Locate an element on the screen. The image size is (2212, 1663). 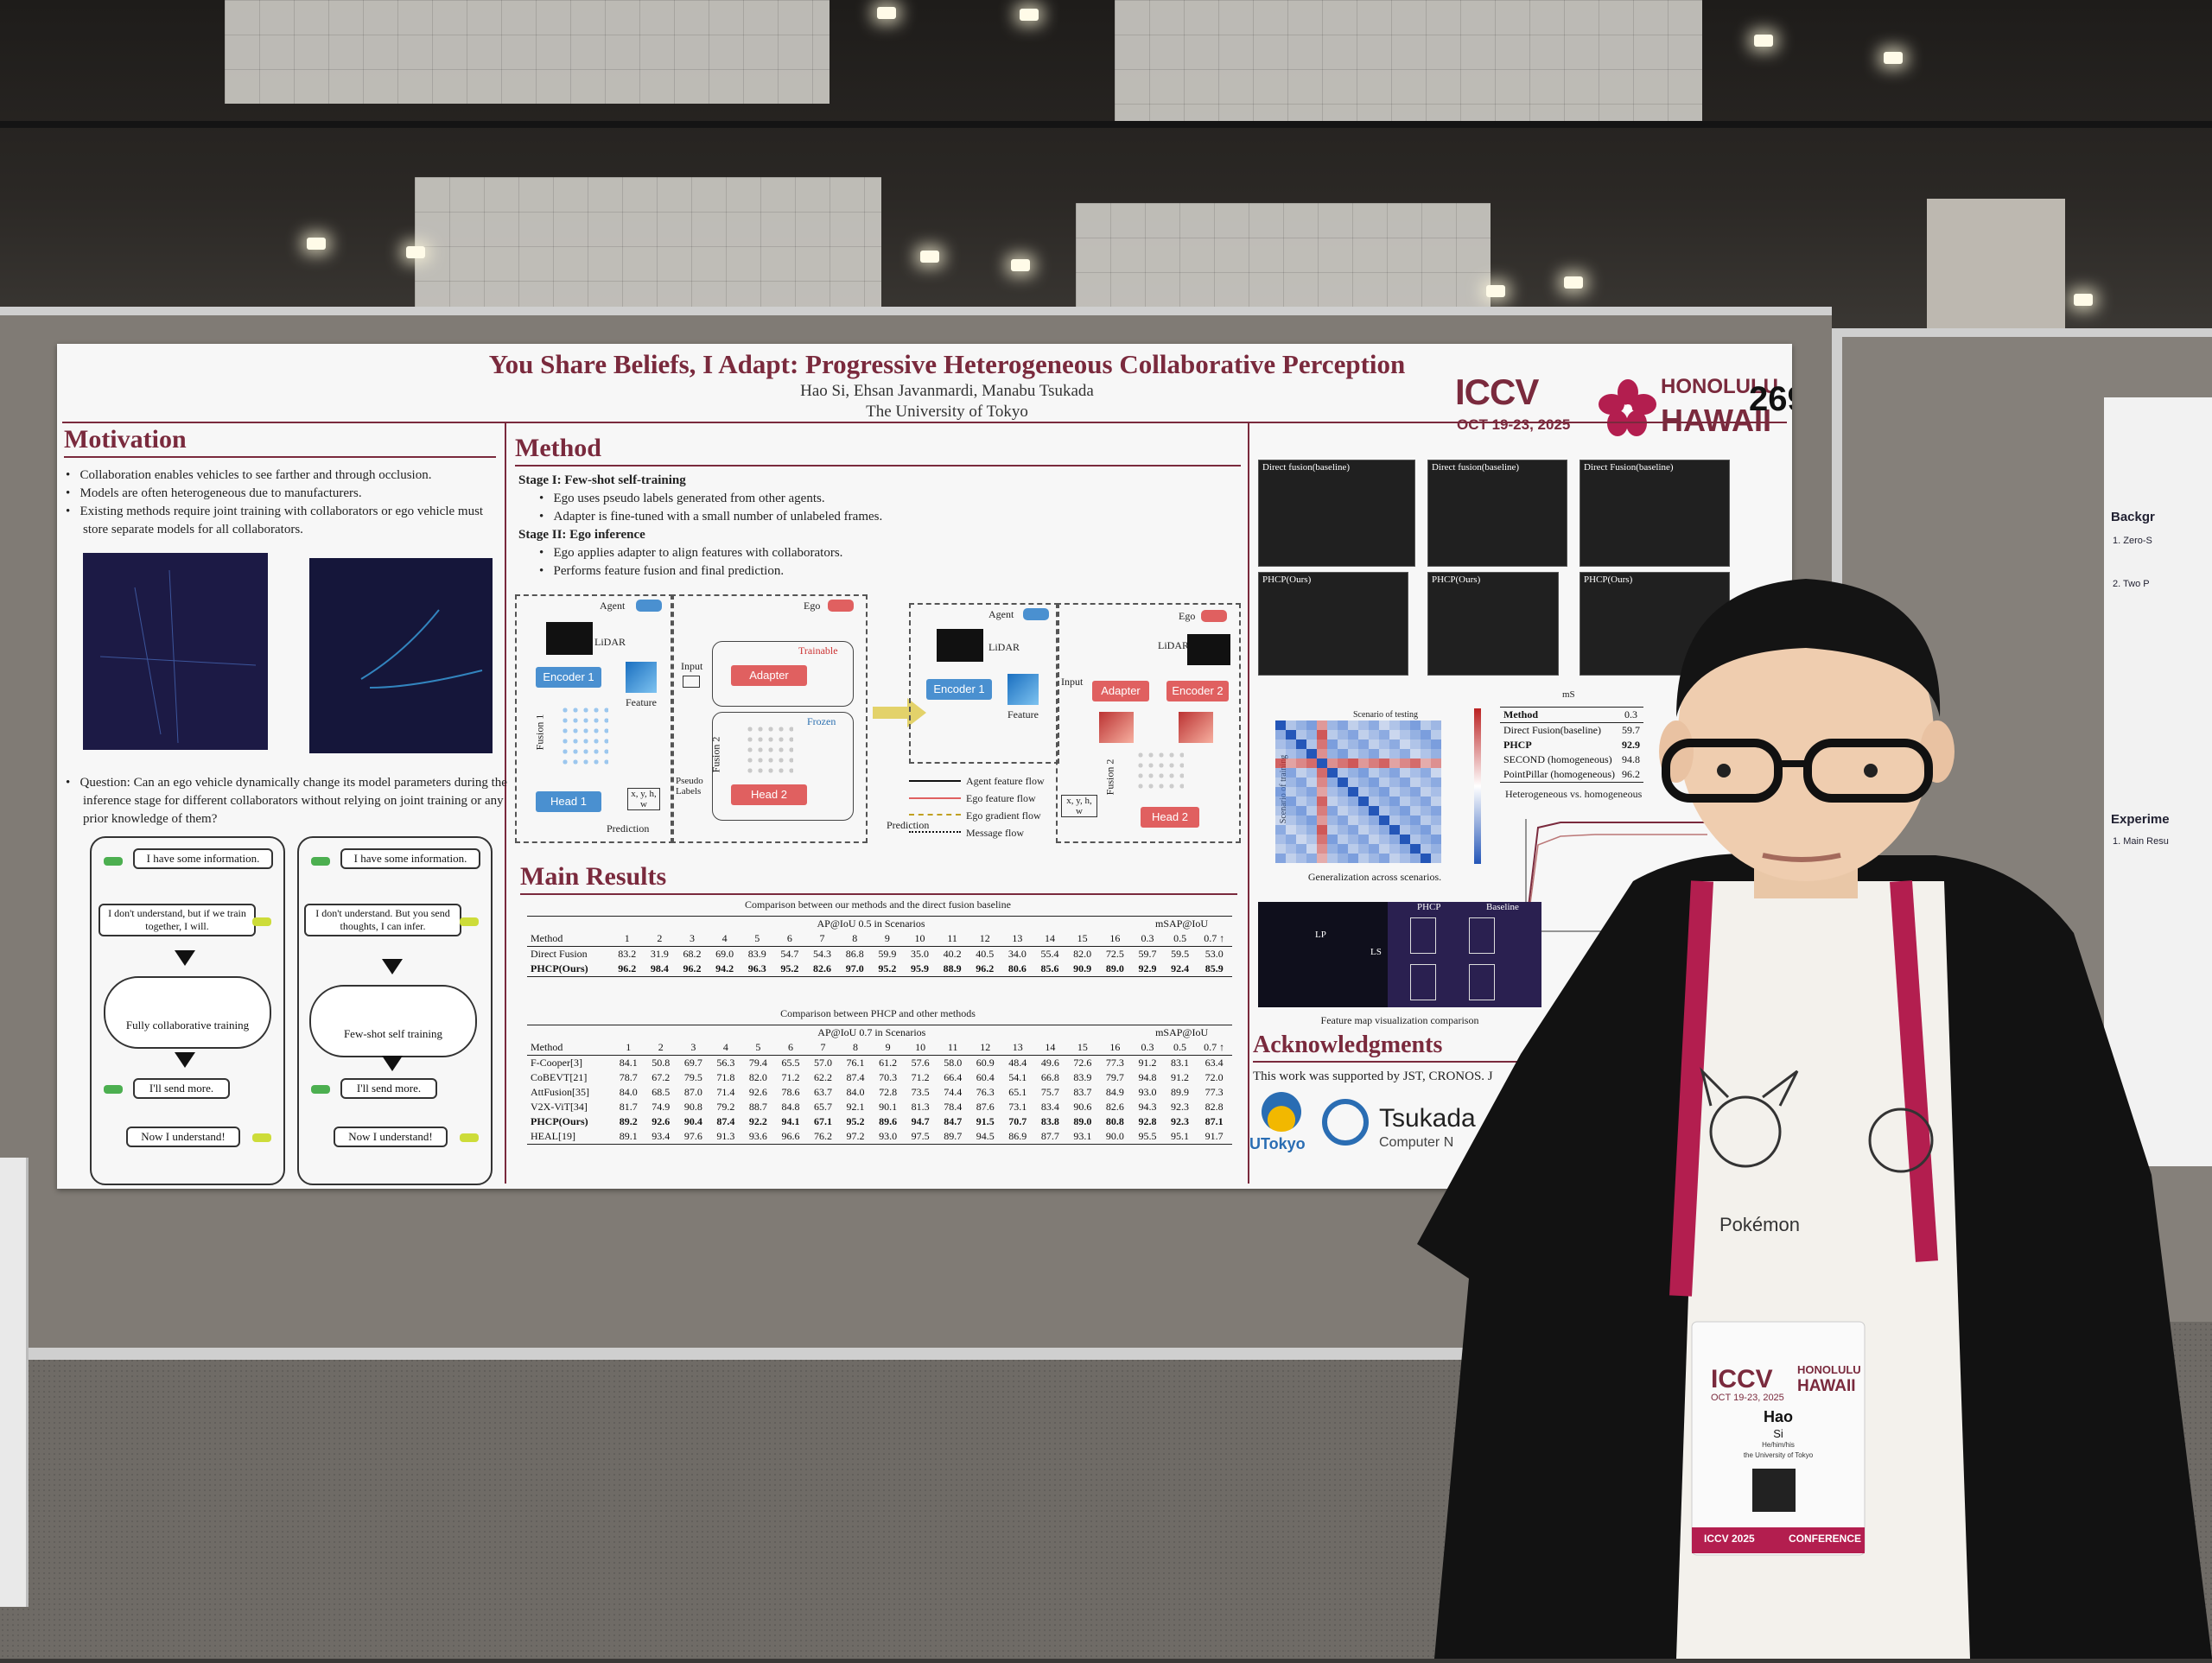
ceiling-panel is located at coordinates (527, 52).